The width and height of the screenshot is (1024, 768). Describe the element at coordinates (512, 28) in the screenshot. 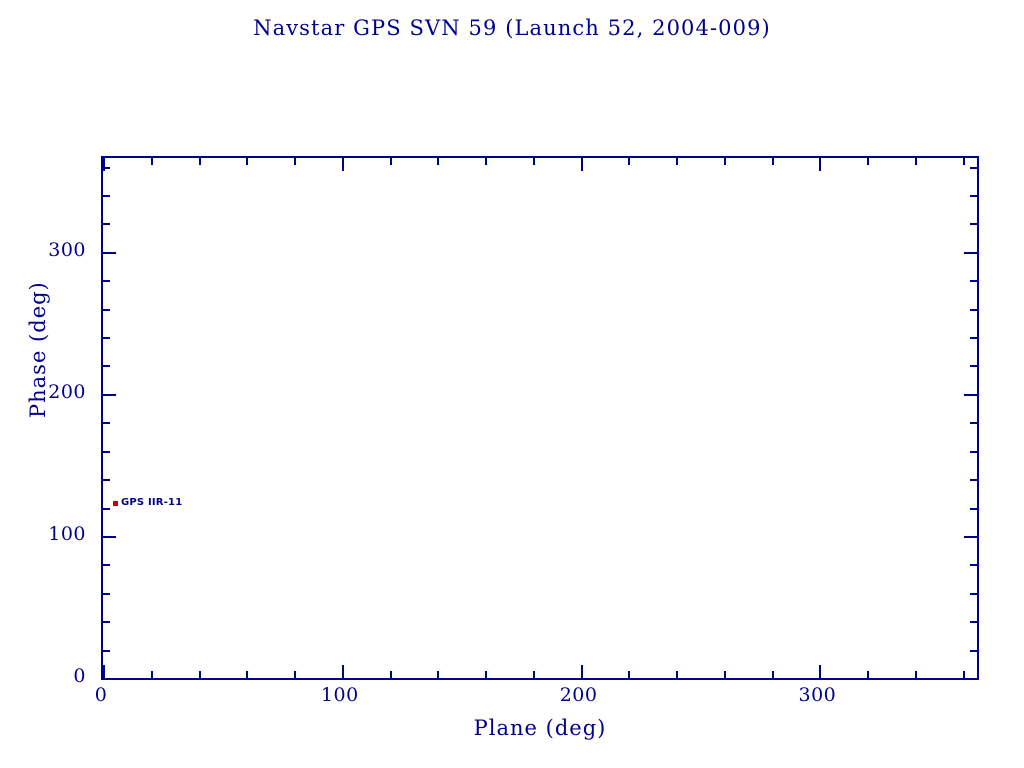

I see `page-title: Navstar GPS SVN 59 (Launch 52, 2004-009)` at that location.